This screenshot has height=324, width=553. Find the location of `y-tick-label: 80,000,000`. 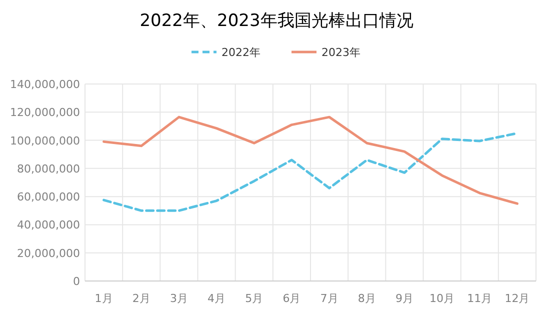

y-tick-label: 80,000,000 is located at coordinates (48, 169).